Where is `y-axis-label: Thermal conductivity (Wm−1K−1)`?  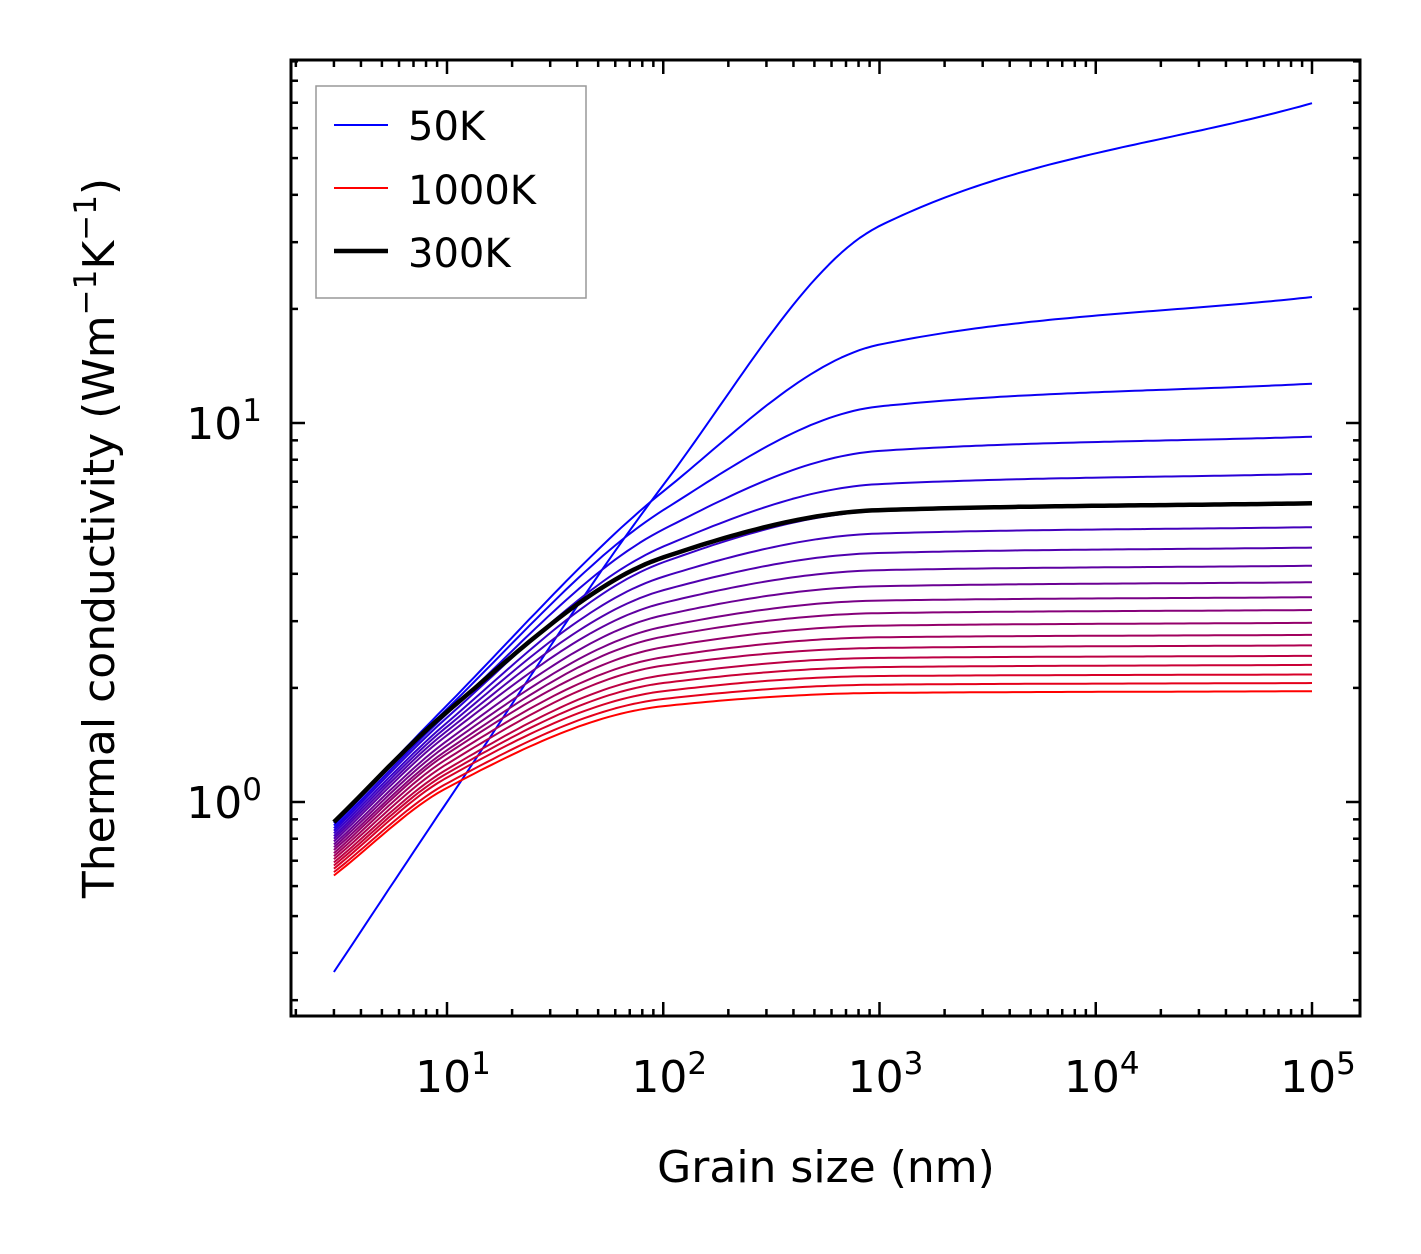
y-axis-label: Thermal conductivity (Wm−1K−1) is located at coordinates (96, 538).